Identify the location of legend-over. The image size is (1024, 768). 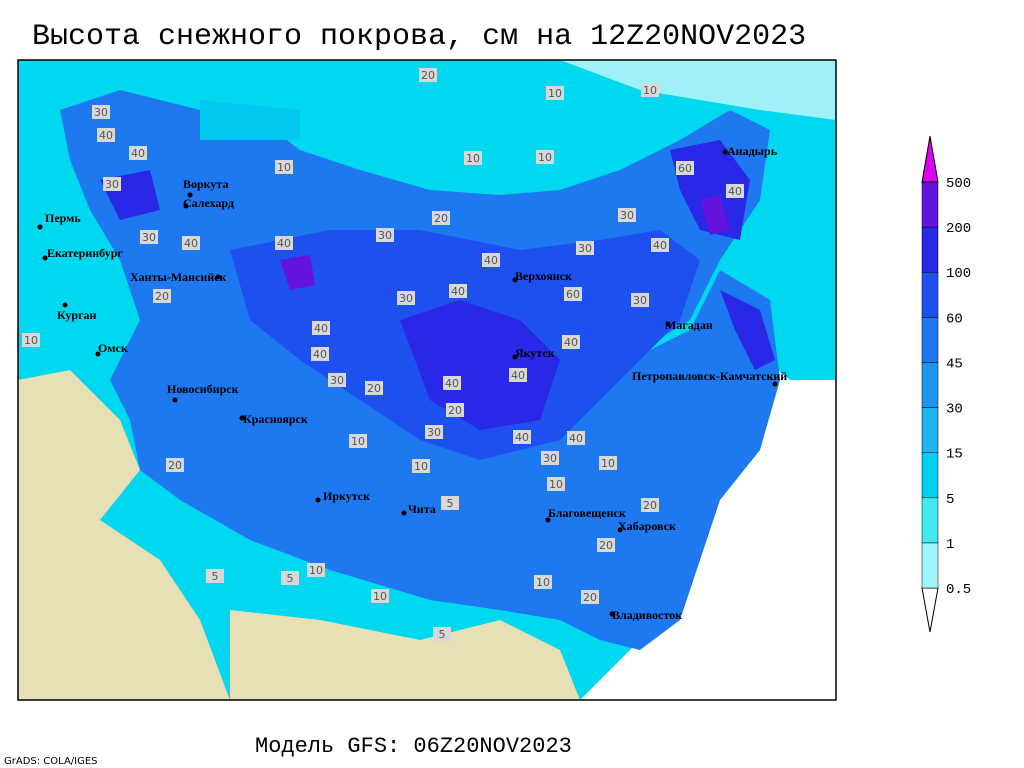
(930, 159).